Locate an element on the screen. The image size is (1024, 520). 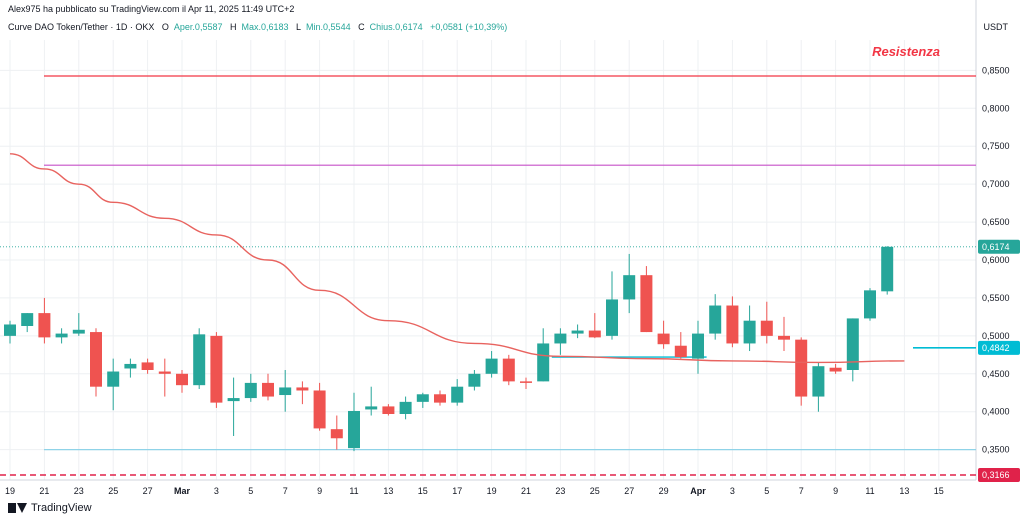
open-value: Aper.0,5587 is located at coordinates (198, 27).